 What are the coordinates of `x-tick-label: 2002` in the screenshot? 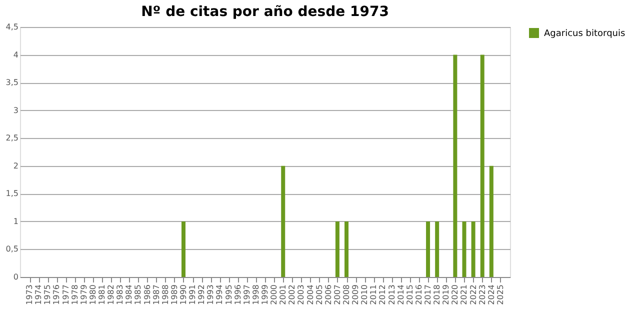 It's located at (292, 294).